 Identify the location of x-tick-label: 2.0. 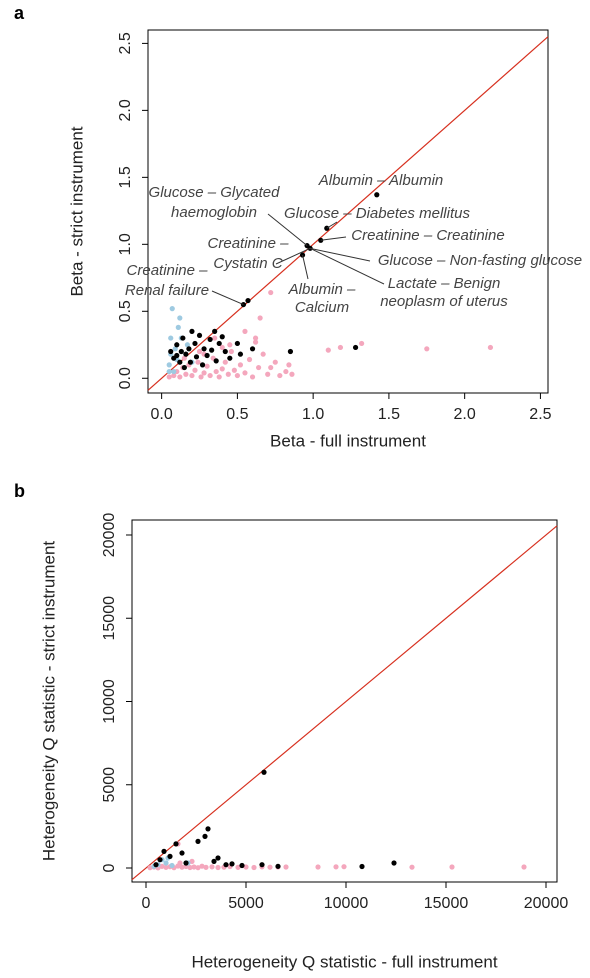
(465, 414).